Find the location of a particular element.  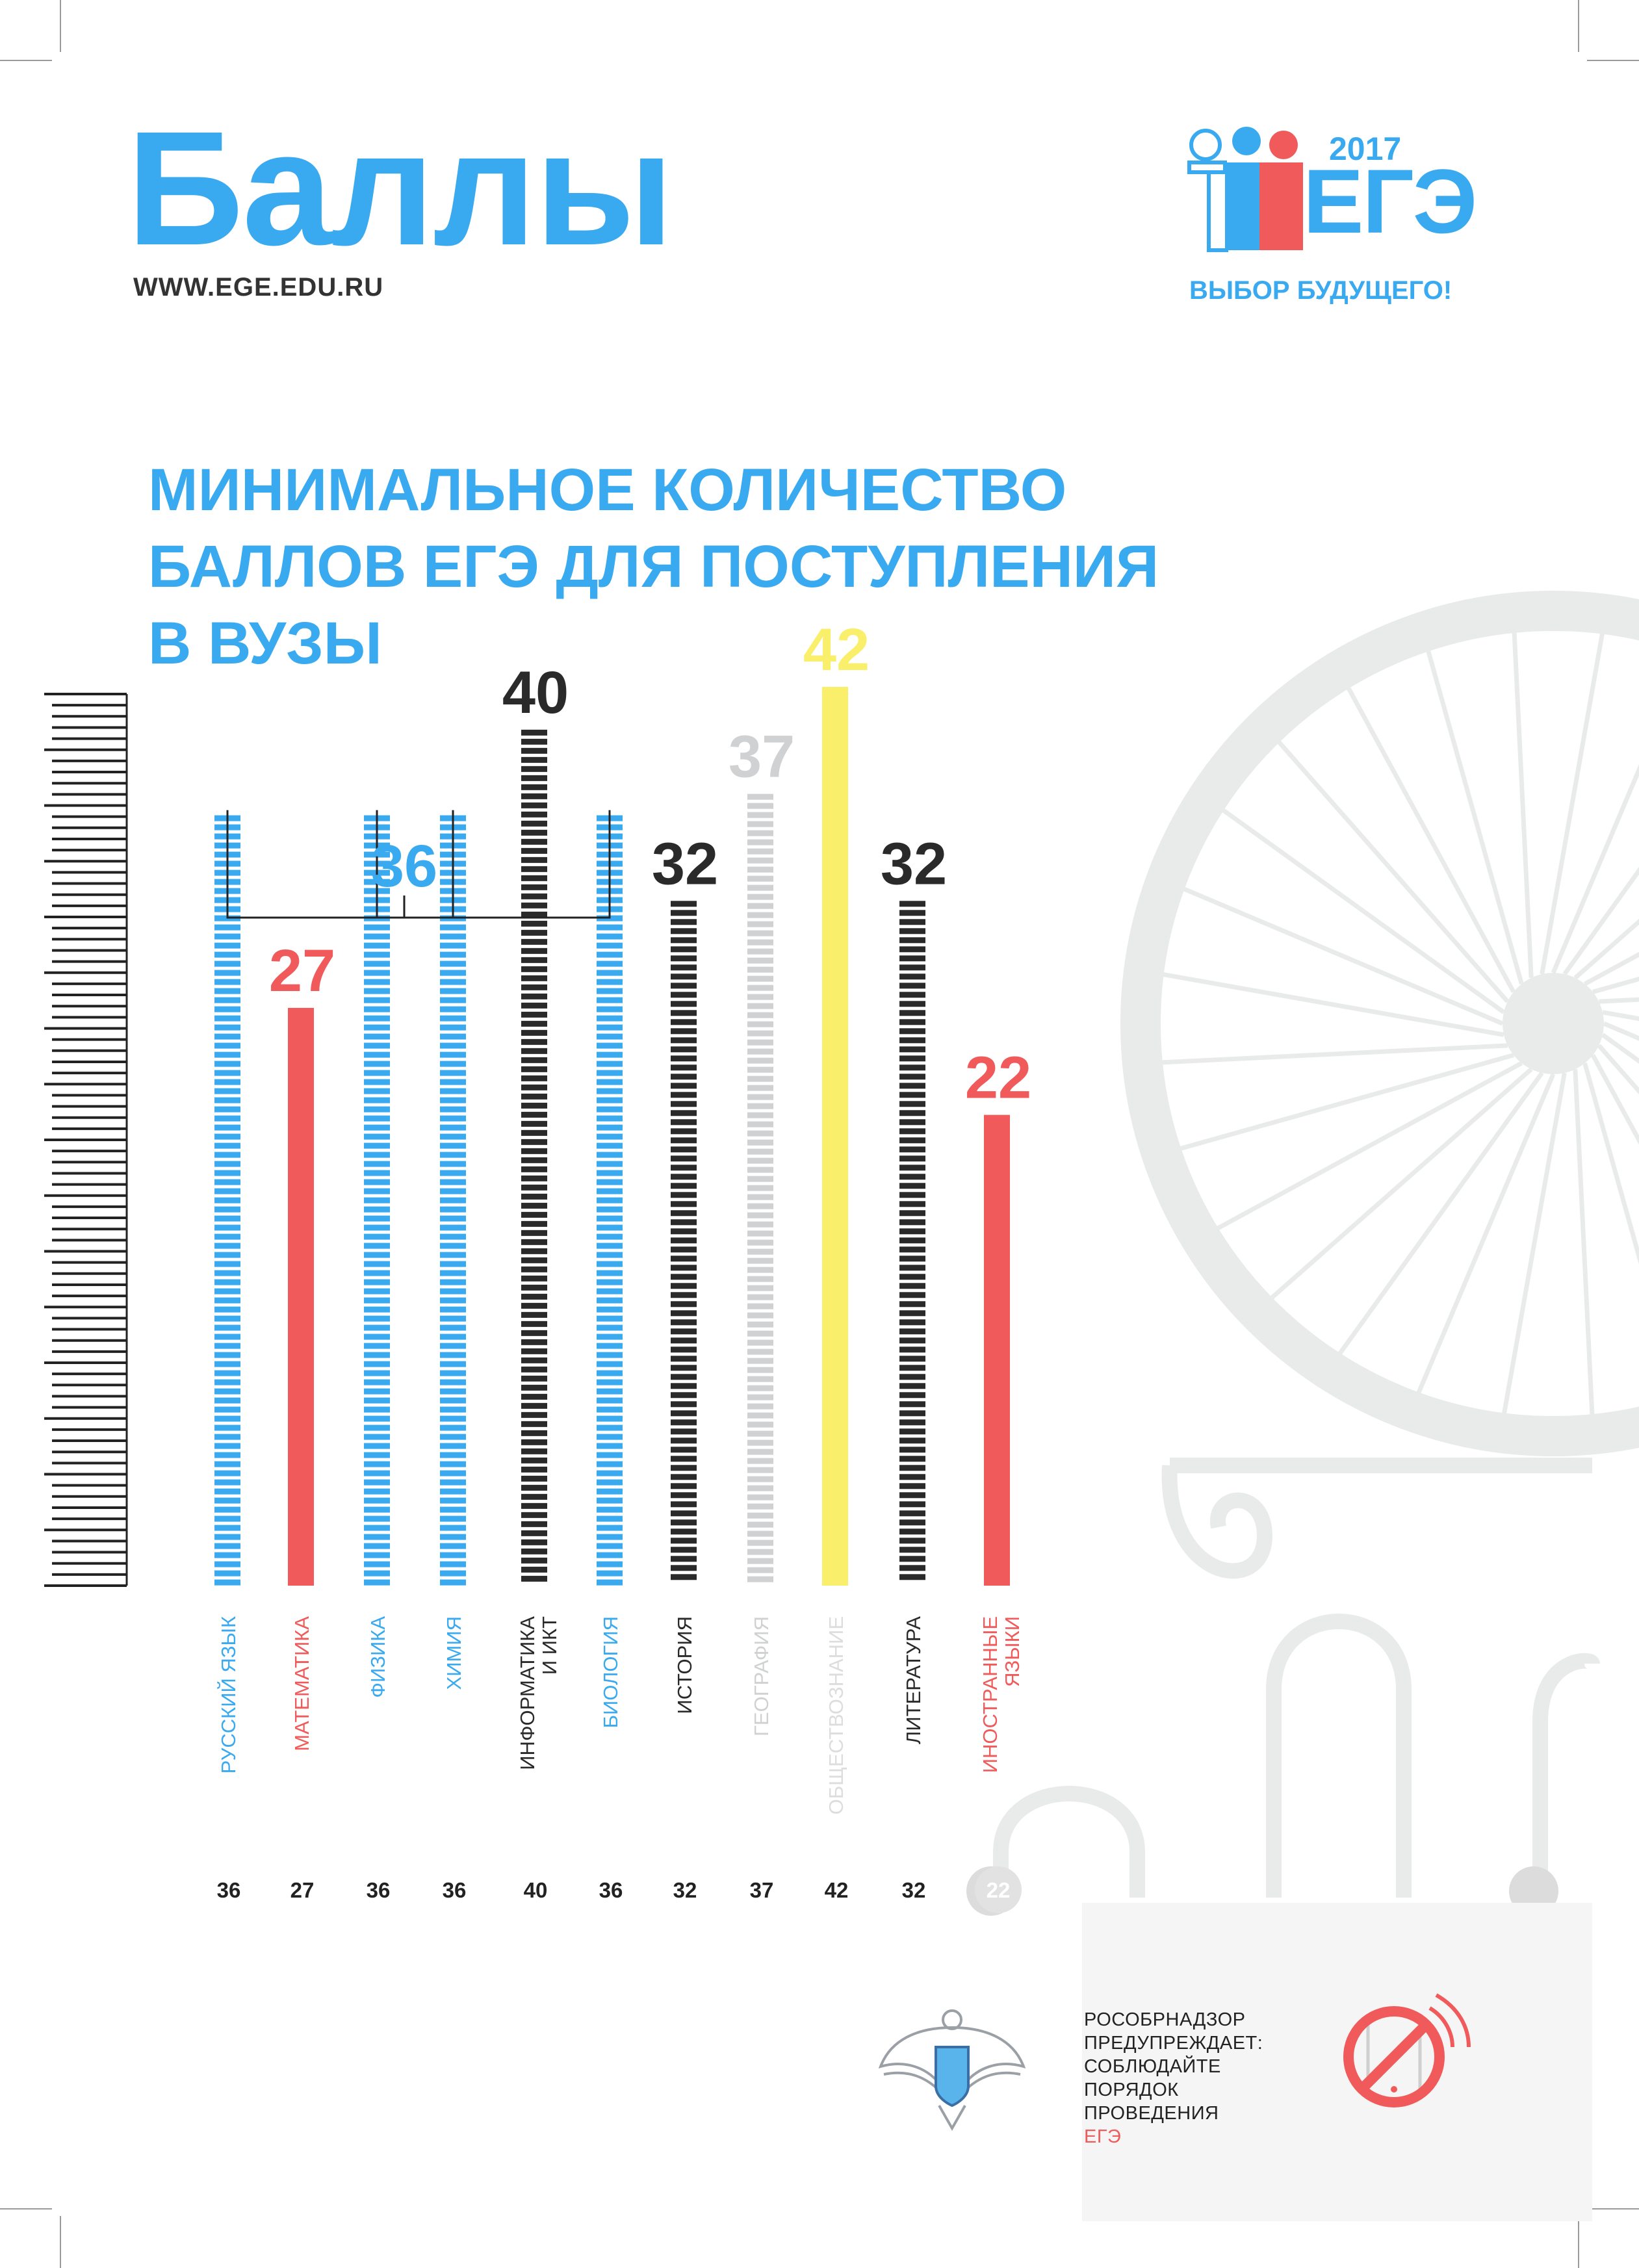

site-url-link: WWW.EGE.EDU.RU is located at coordinates (258, 287).